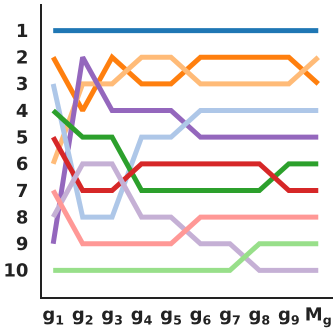 This screenshot has height=334, width=335. What do you see at coordinates (22, 217) in the screenshot?
I see `y-tick-label: 8` at bounding box center [22, 217].